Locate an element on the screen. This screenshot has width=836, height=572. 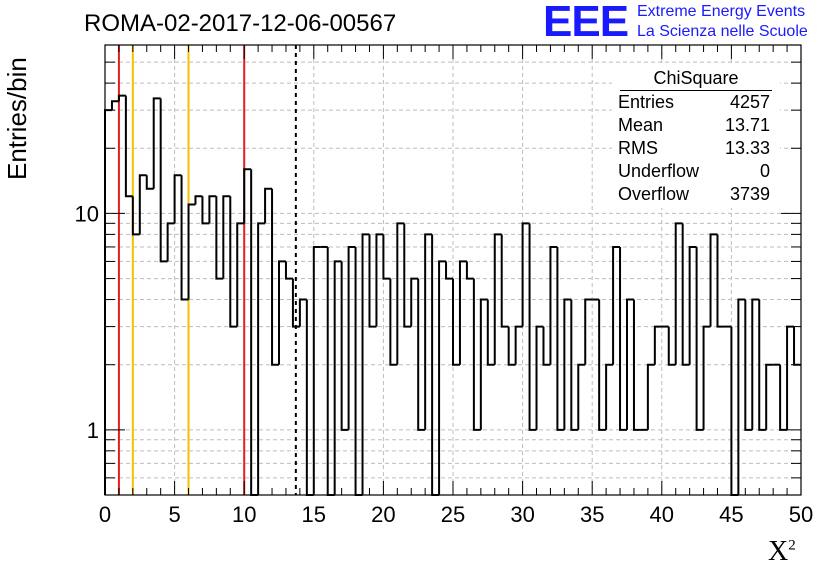
eee-logo: EEE is located at coordinates (586, 23).